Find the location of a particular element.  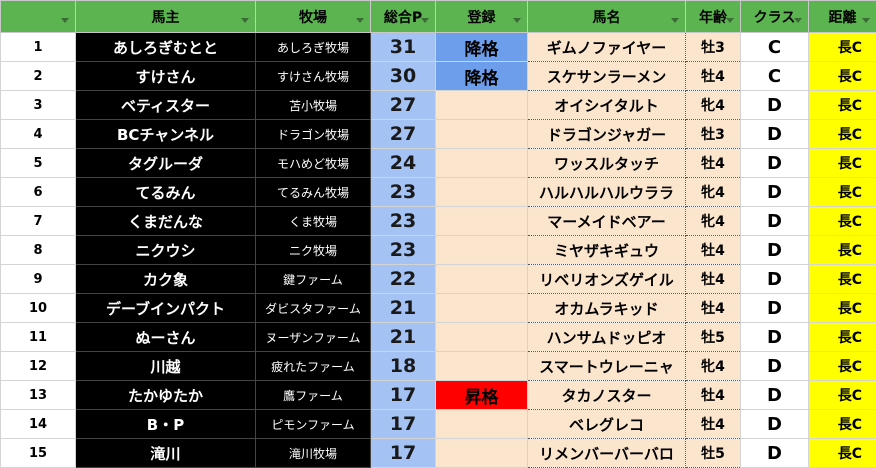

points-cell: 22 is located at coordinates (403, 279).